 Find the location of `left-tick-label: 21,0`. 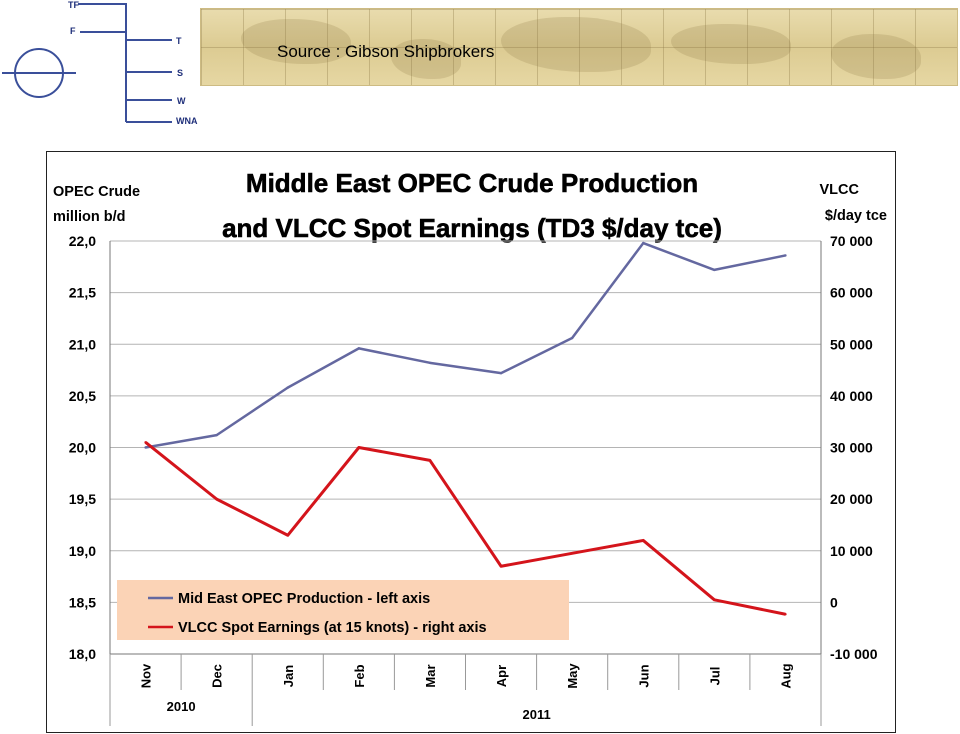

left-tick-label: 21,0 is located at coordinates (82, 344).